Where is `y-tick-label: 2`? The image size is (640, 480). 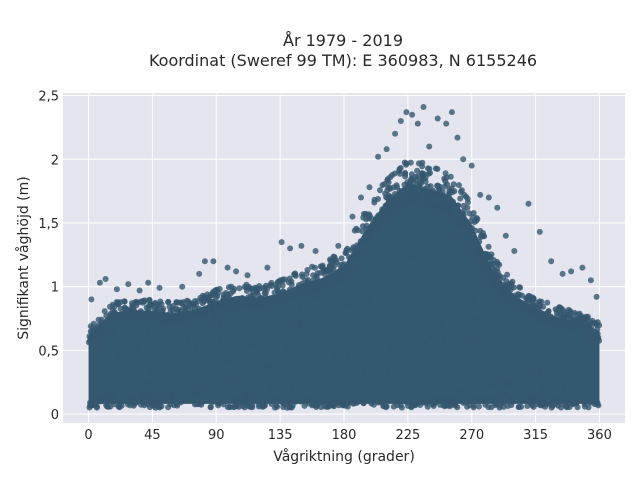
y-tick-label: 2 is located at coordinates (55, 160).